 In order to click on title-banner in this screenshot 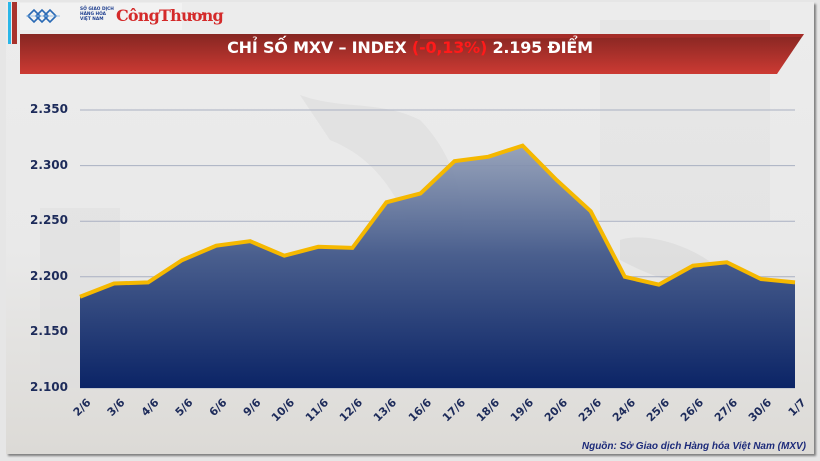, I will do `click(412, 54)`.